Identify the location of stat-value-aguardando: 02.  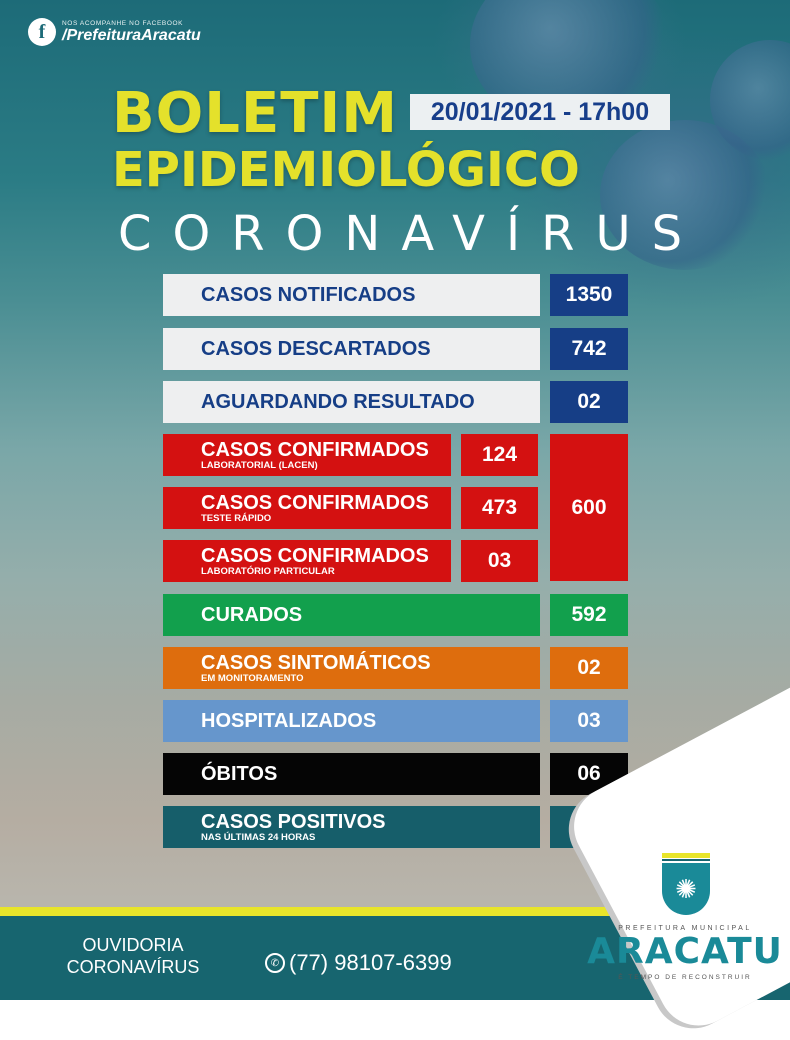
(589, 402).